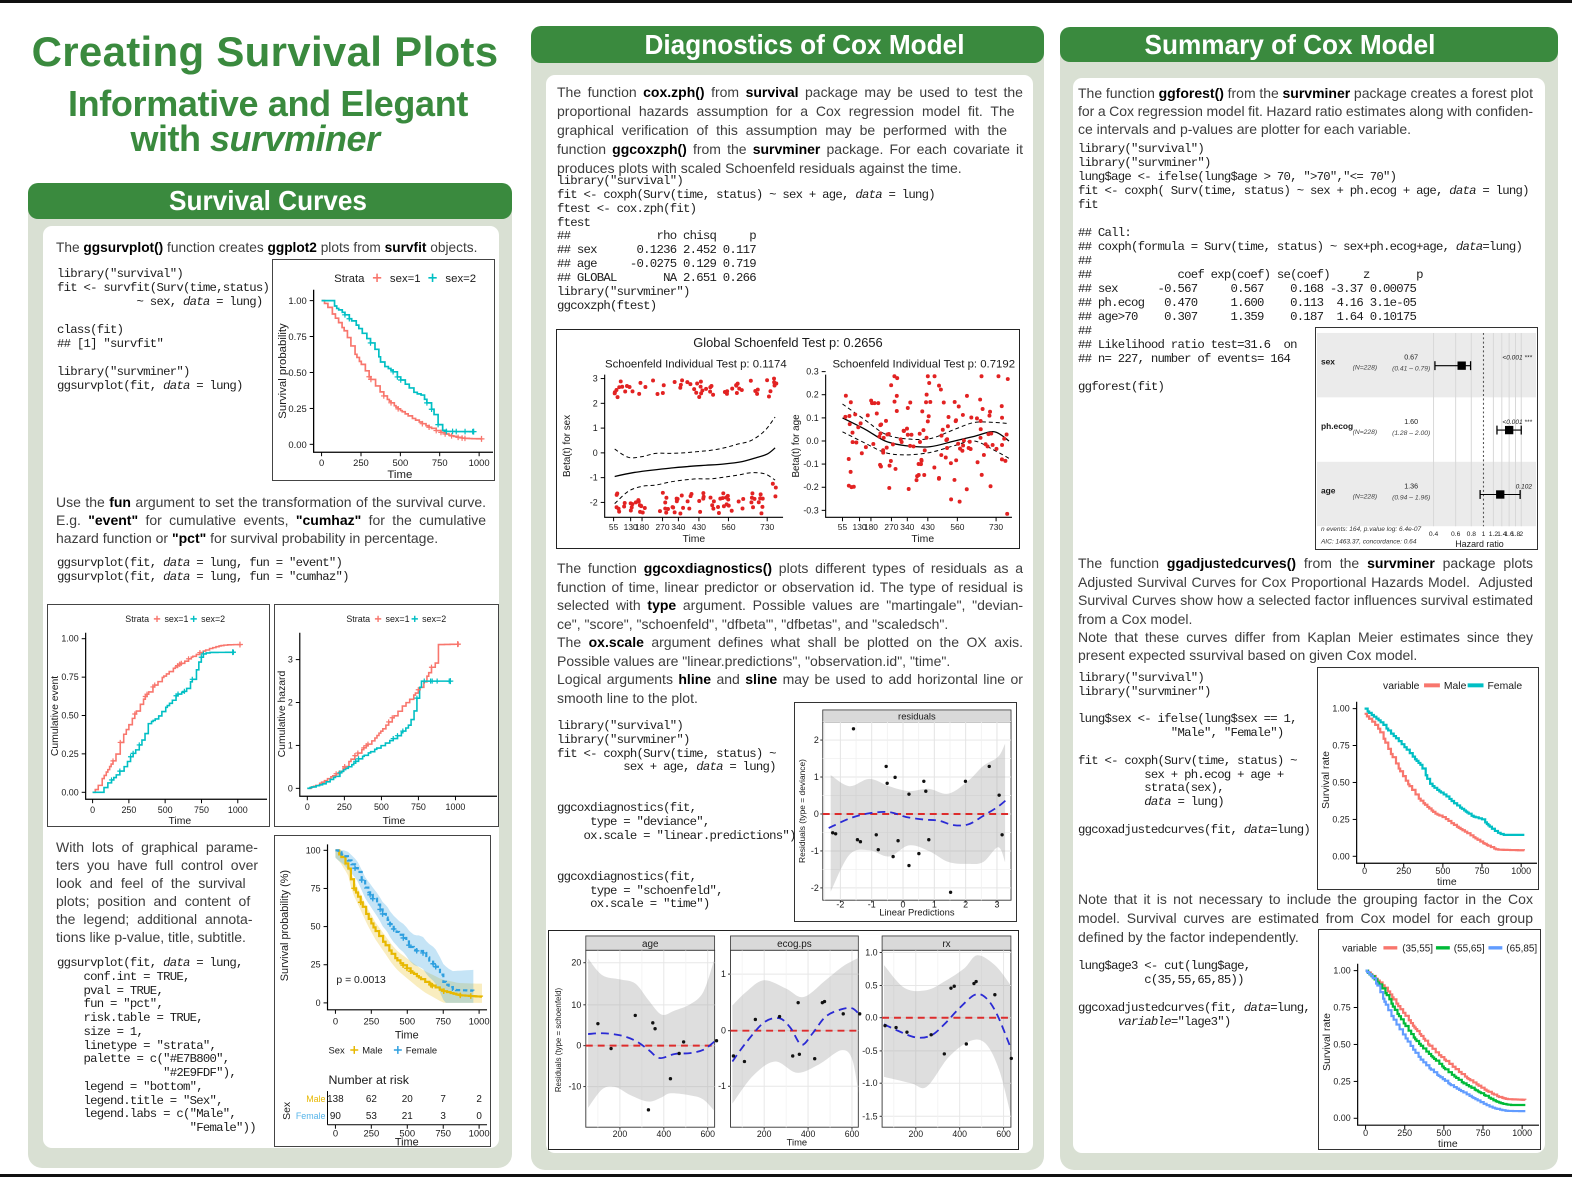 This screenshot has height=1178, width=1572. Describe the element at coordinates (871, 952) in the screenshot. I see `svg-text: 1.0` at that location.